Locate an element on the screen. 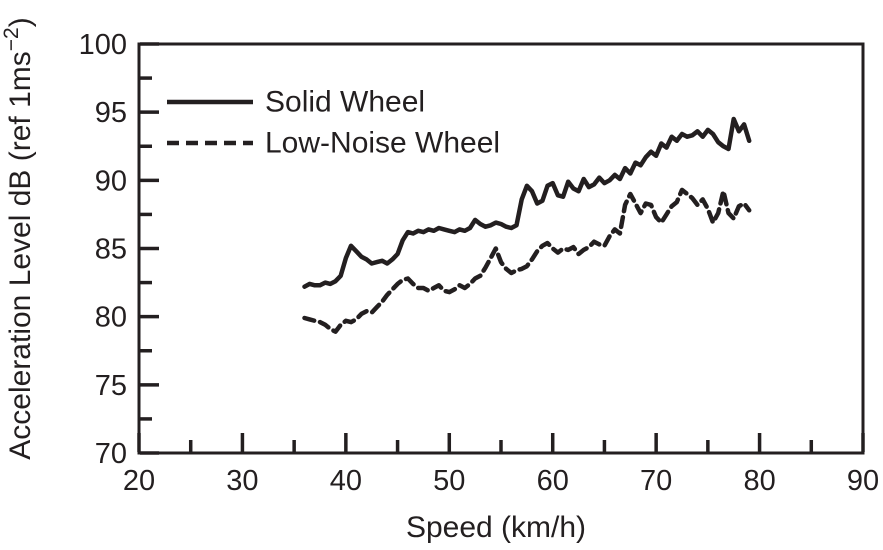 The height and width of the screenshot is (550, 883). legend-label: Solid Wheel is located at coordinates (345, 102).